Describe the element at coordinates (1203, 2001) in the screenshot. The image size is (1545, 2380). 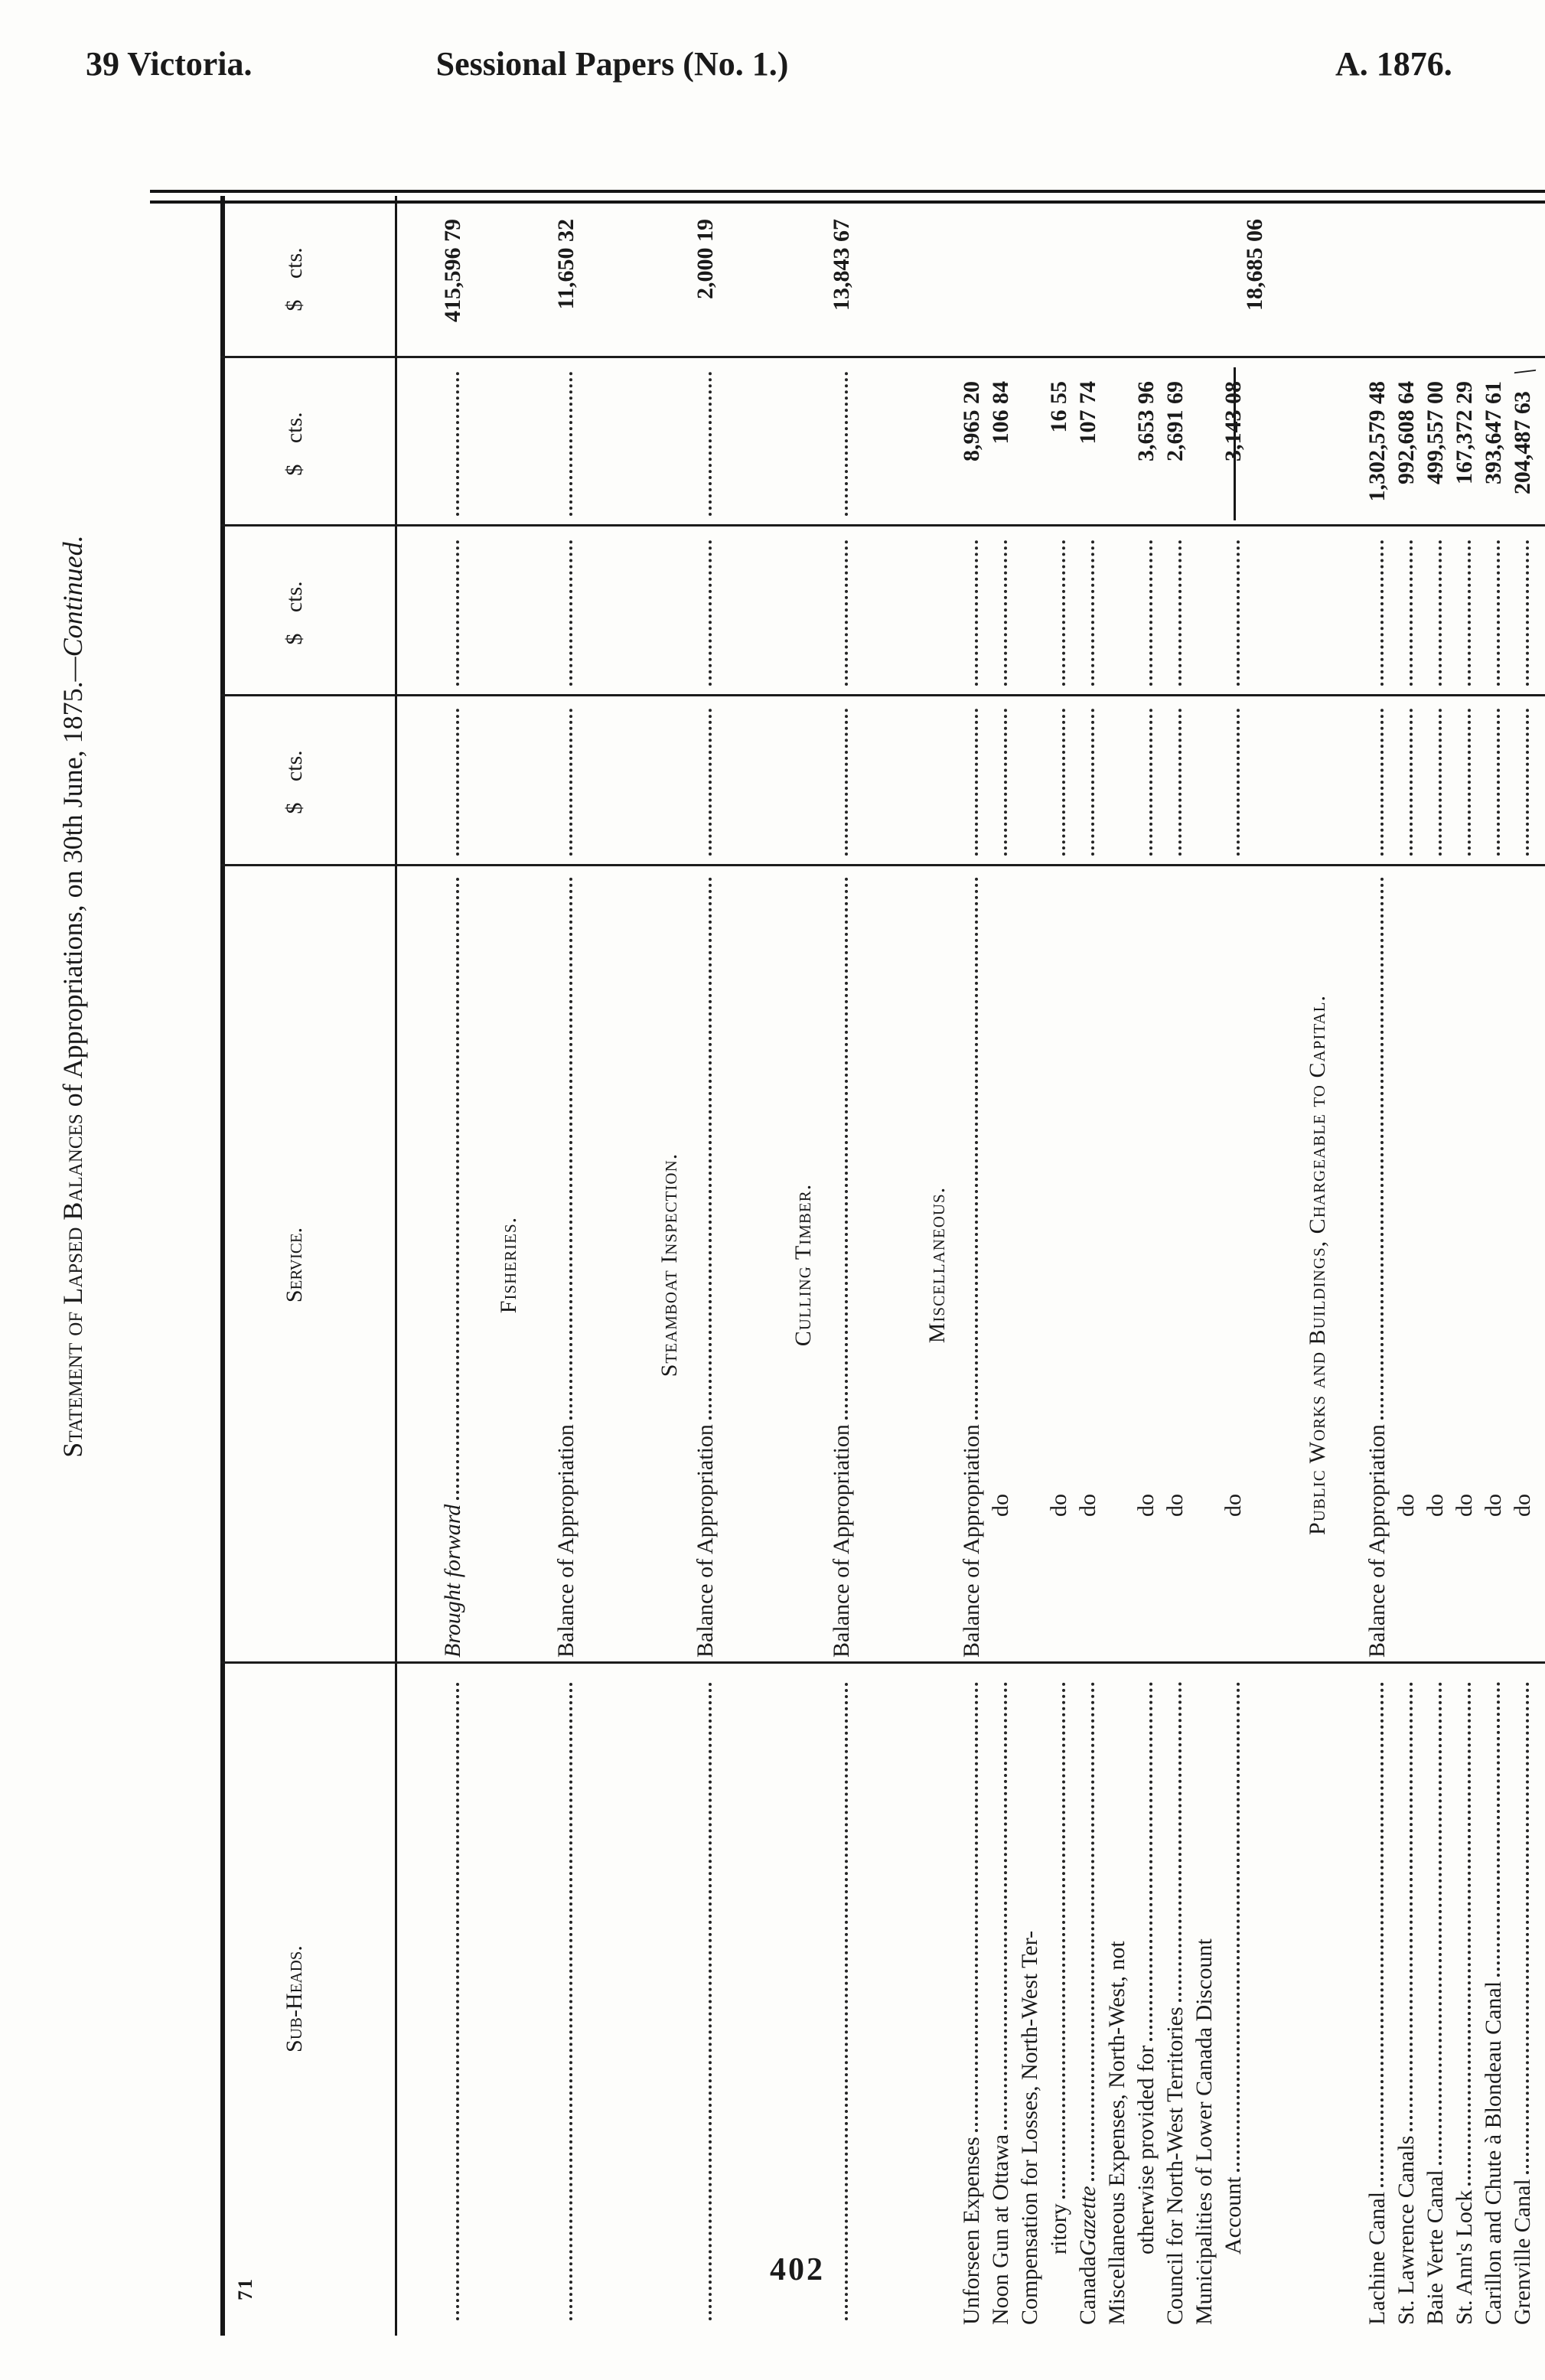
I see `cell-subhead: Municipalities of Lower Canada Discount` at that location.